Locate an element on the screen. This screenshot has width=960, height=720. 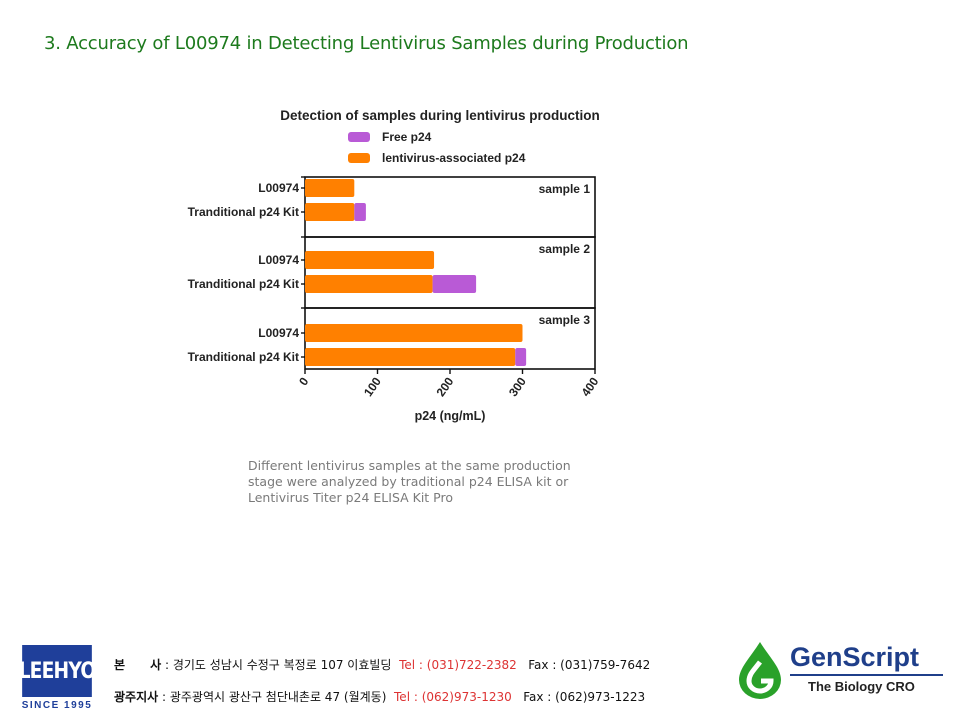
panel-label: sample 3 is located at coordinates (565, 320).